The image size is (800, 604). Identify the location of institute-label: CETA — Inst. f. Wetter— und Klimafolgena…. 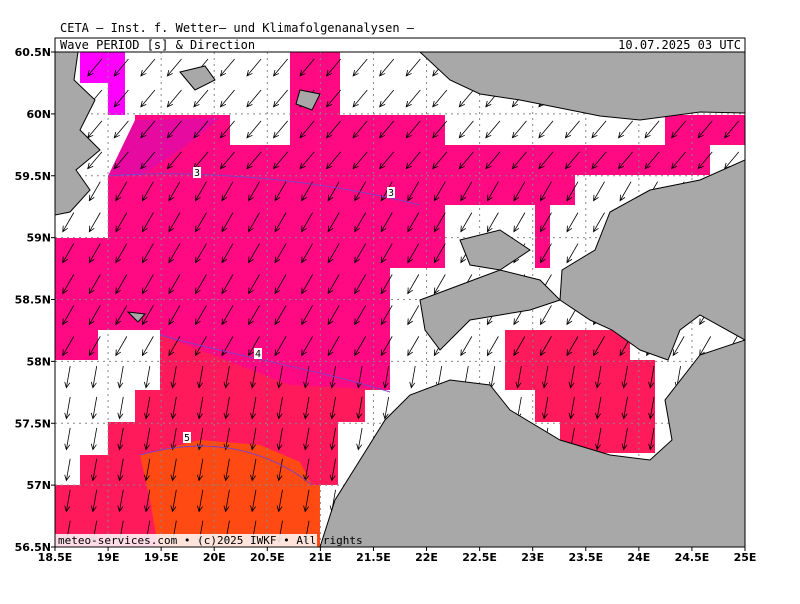
(237, 28).